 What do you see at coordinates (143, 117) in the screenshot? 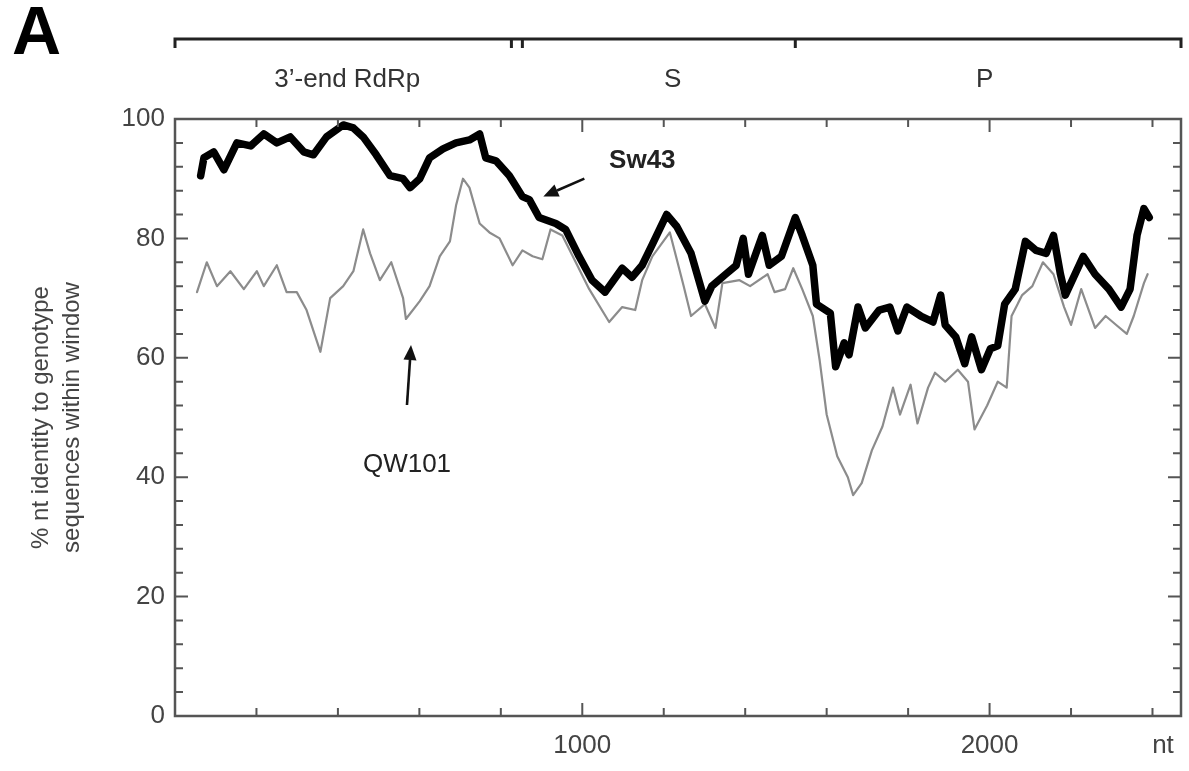
I see `y-tick-label: 100` at bounding box center [143, 117].